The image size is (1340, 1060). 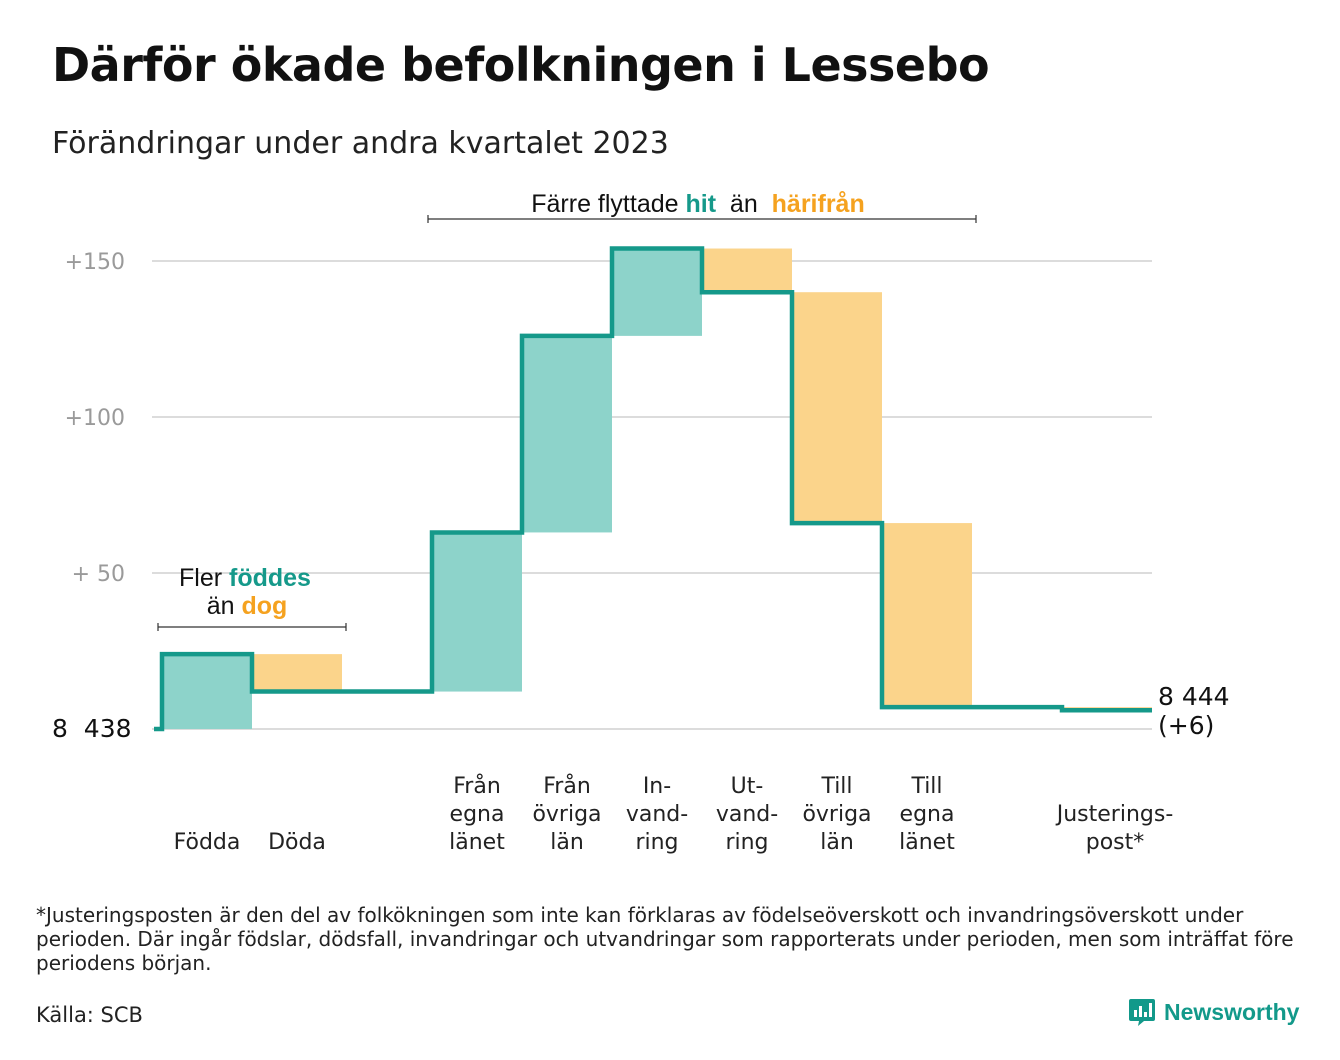 I want to click on brand-logo: Newsworthy, so click(x=1213, y=1012).